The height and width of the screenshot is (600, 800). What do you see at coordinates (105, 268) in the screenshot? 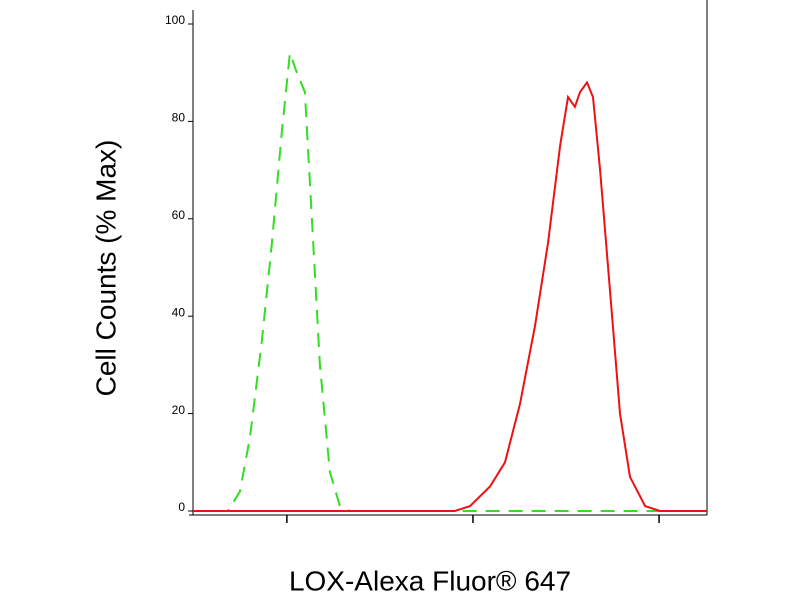
I see `y-axis-label: Cell Counts (% Max)` at bounding box center [105, 268].